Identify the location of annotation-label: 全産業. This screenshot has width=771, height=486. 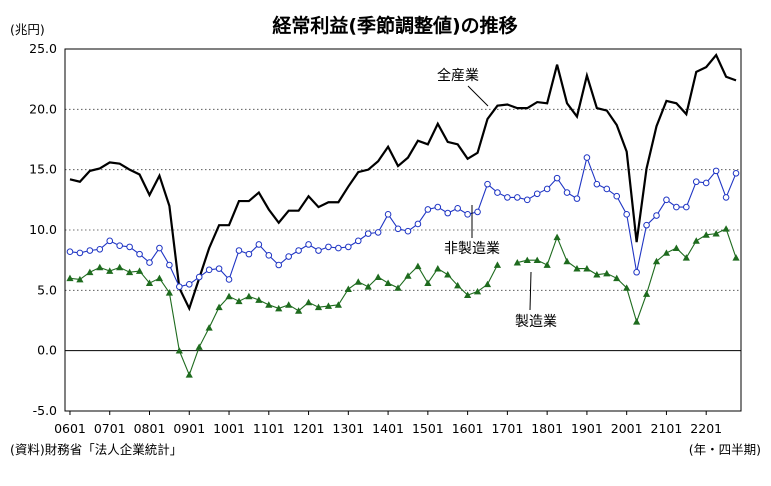
(458, 75).